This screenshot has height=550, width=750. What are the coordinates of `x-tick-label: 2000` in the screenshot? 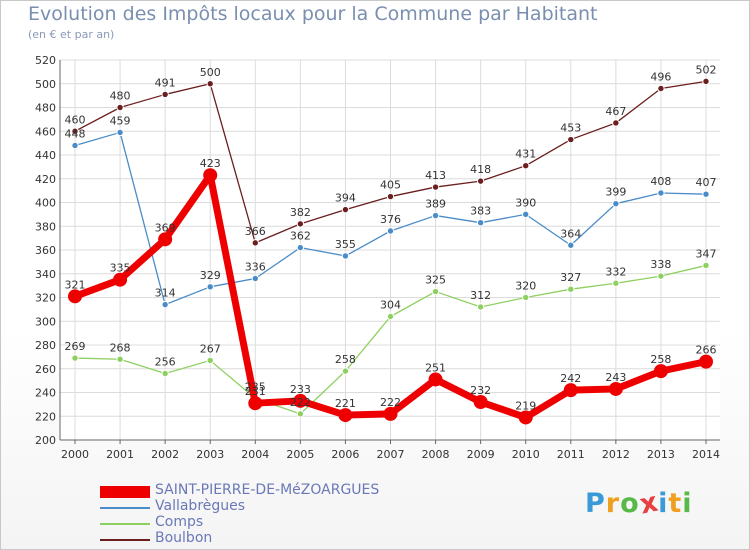 It's located at (75, 454).